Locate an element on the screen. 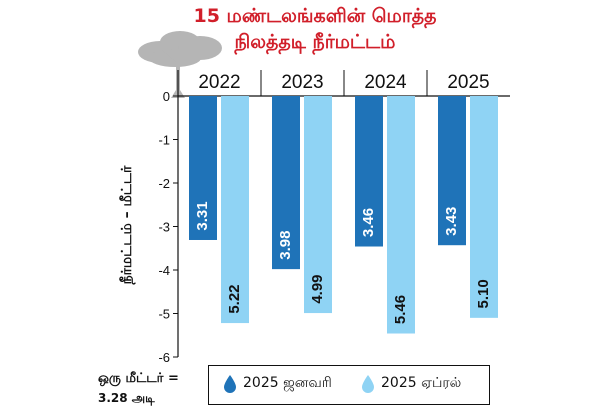 This screenshot has width=600, height=413. unit-conversion-line-2: 3.28 அடி is located at coordinates (126, 398).